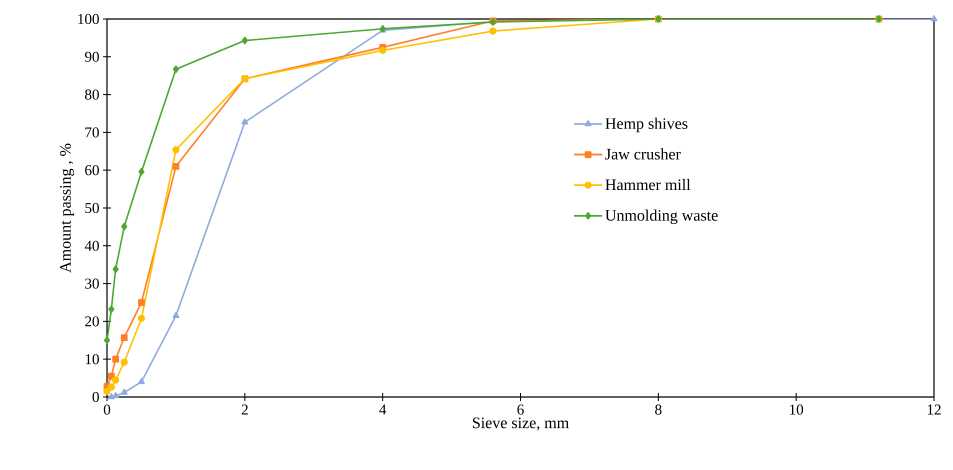 The width and height of the screenshot is (953, 470). What do you see at coordinates (92, 170) in the screenshot?
I see `y-tick-label: 60` at bounding box center [92, 170].